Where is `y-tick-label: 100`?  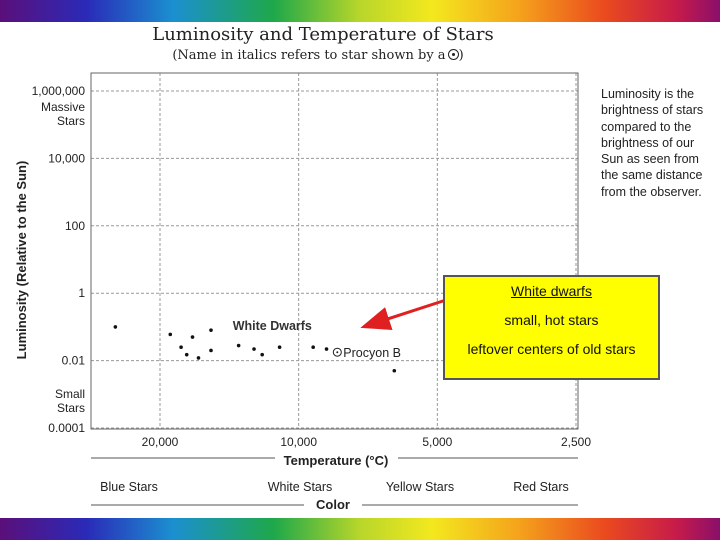 y-tick-label: 100 is located at coordinates (75, 226).